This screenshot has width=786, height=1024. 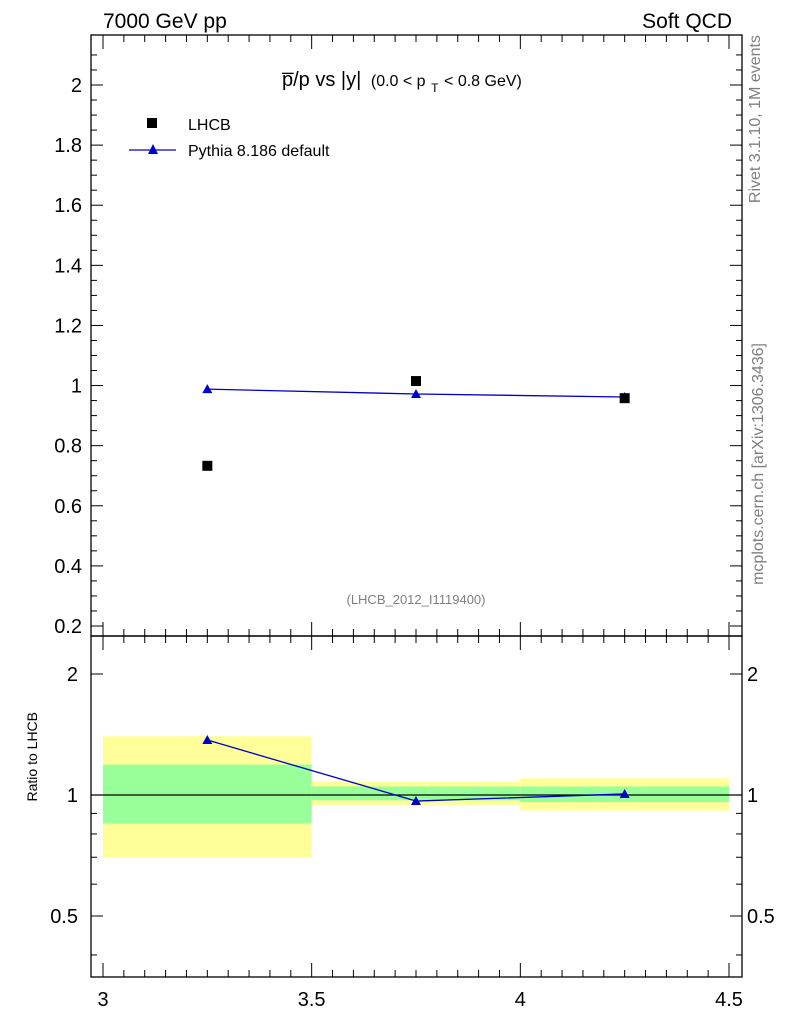 What do you see at coordinates (483, 81) in the screenshot?
I see `main-title-cut-end: < 0.8 GeV)` at bounding box center [483, 81].